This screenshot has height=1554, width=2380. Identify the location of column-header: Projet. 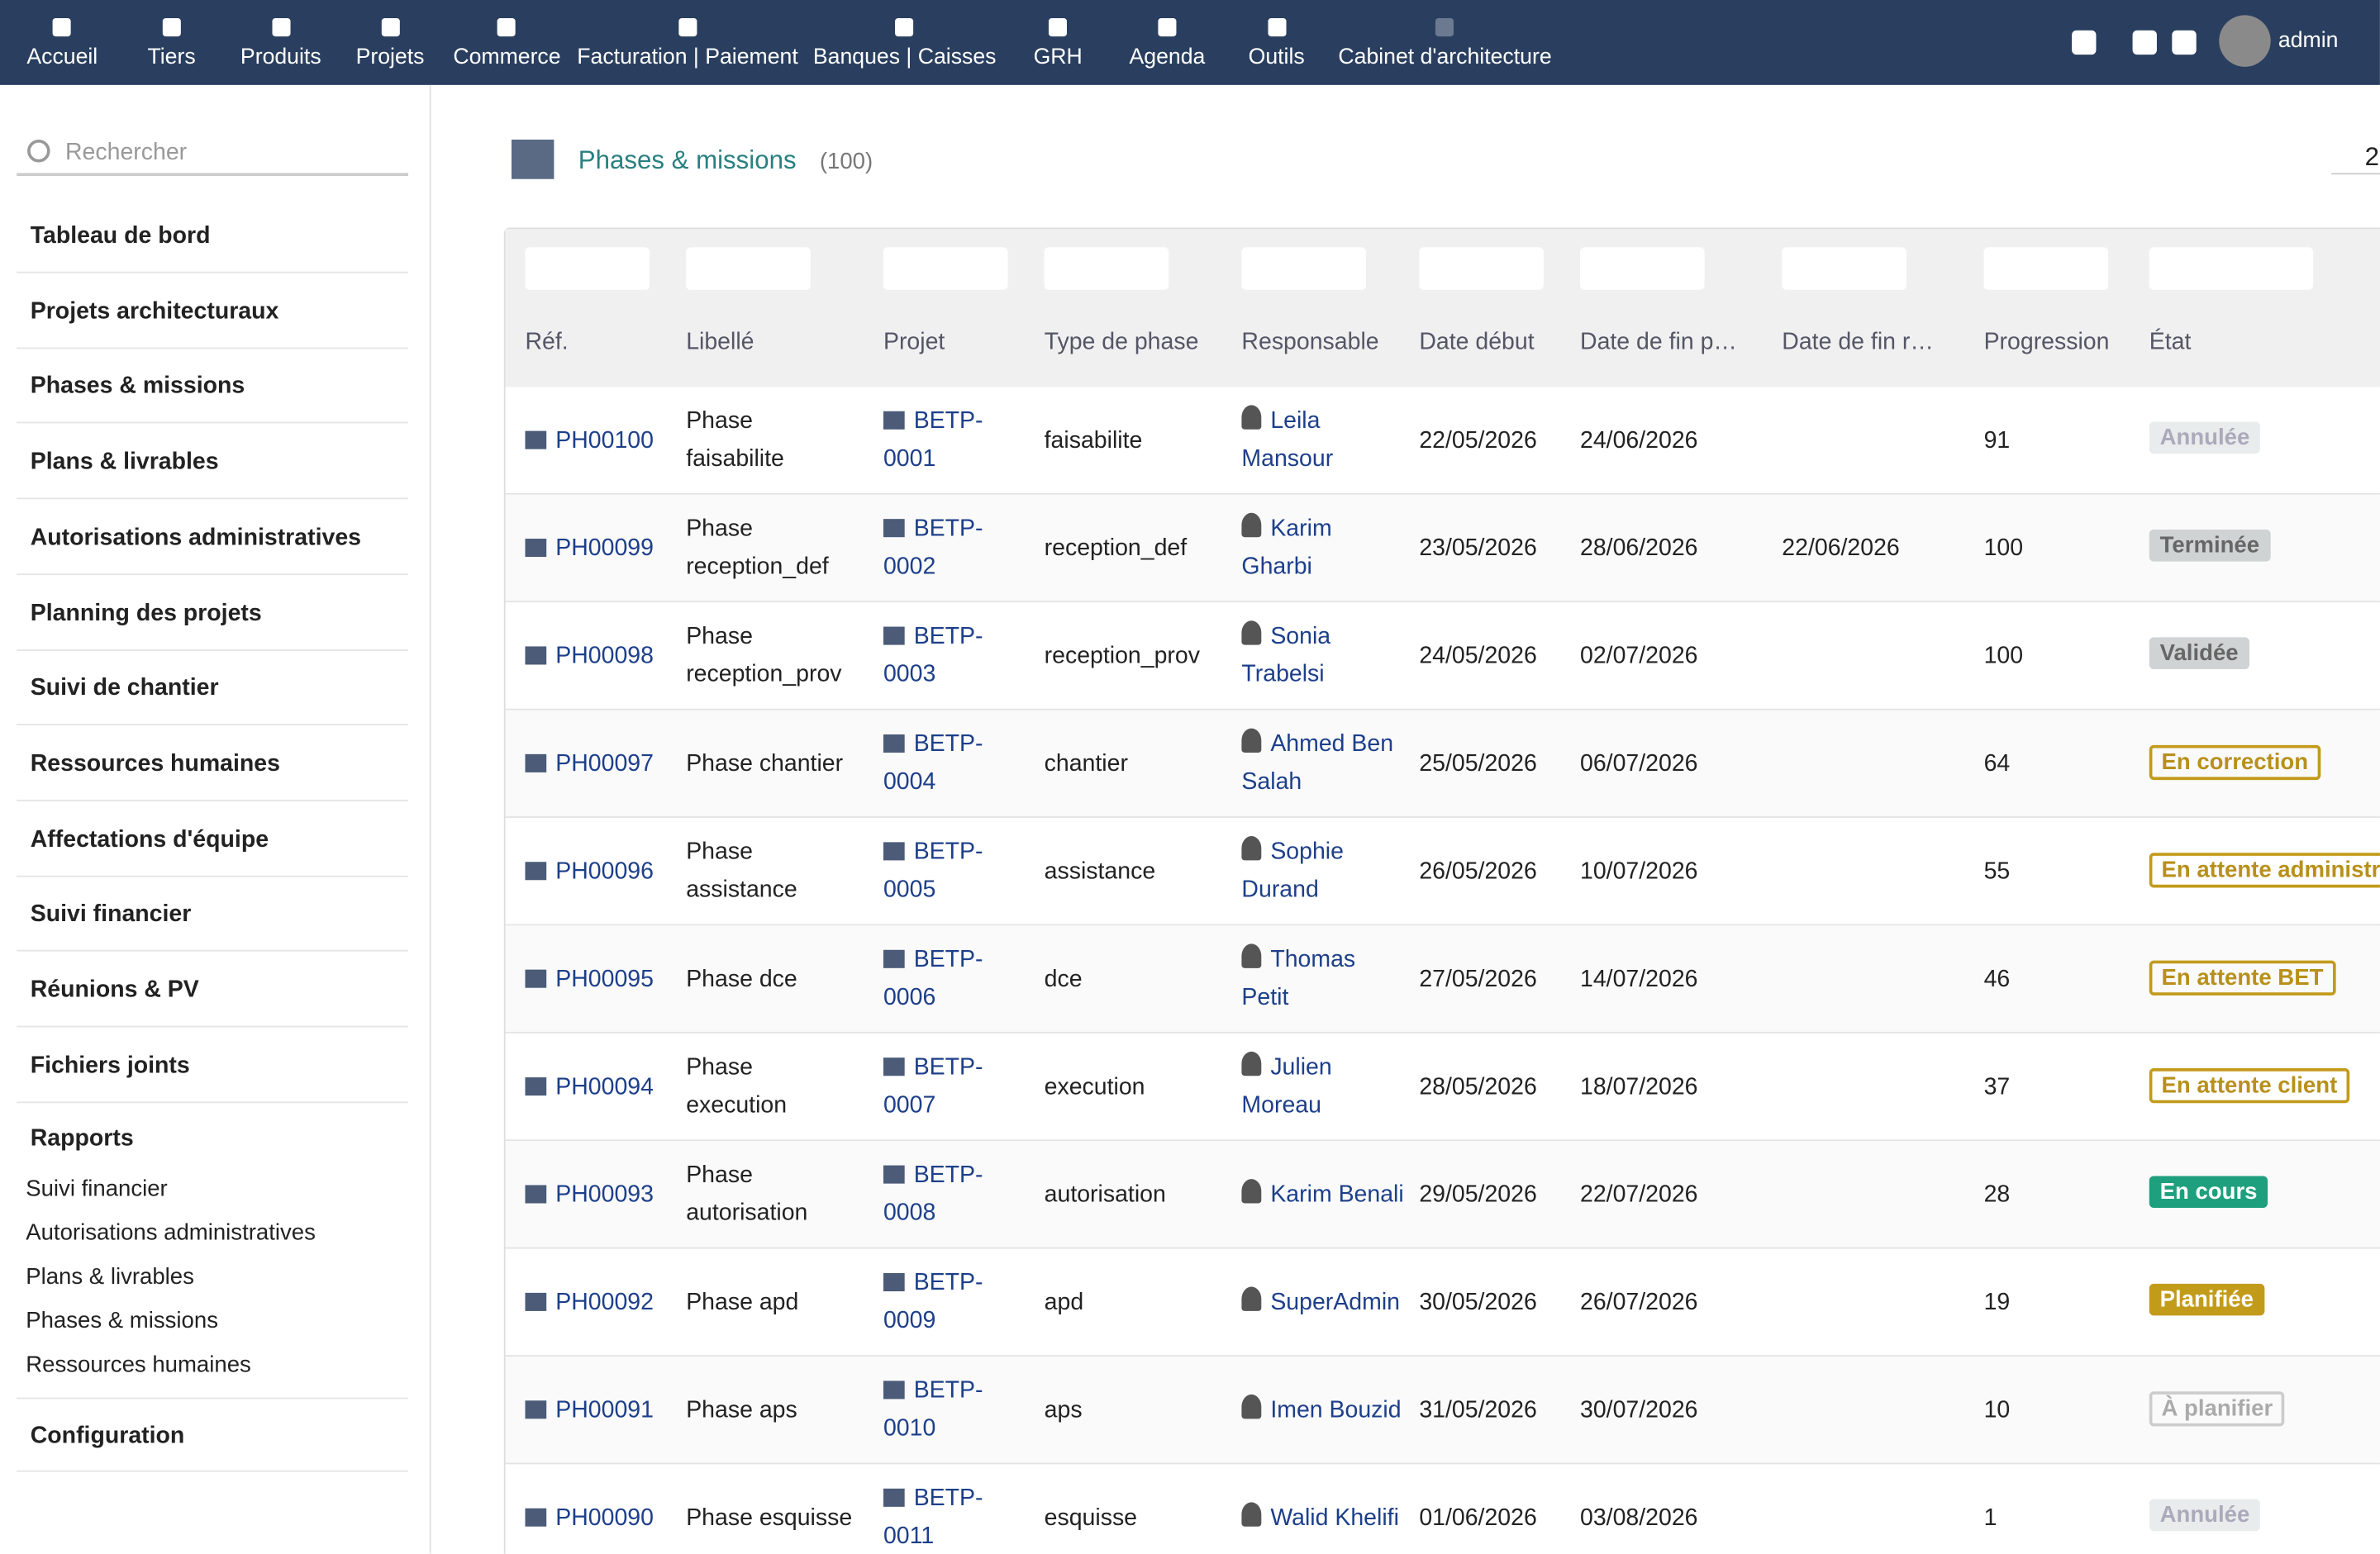
(914, 342).